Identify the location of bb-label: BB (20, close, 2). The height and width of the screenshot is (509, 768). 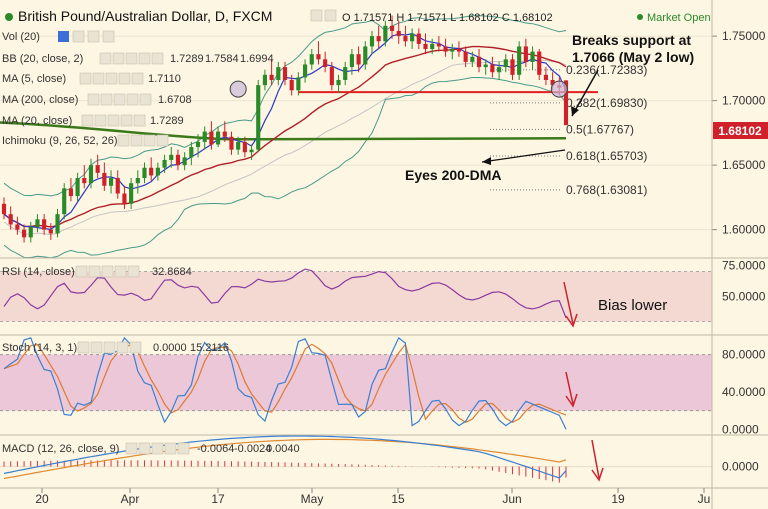
(42, 59).